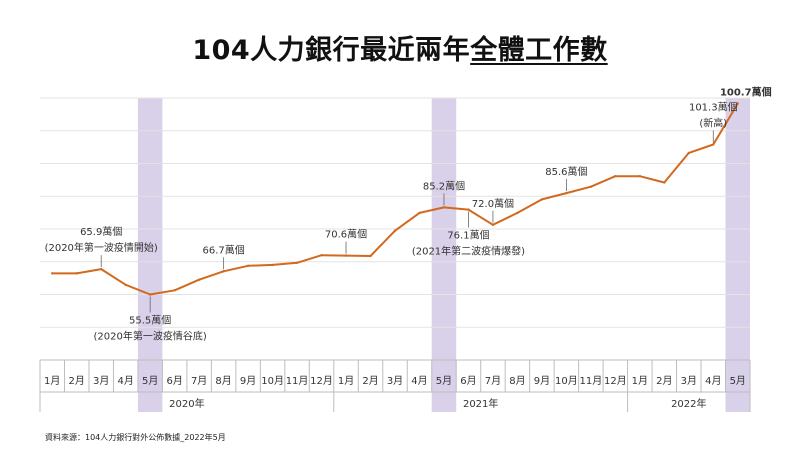  Describe the element at coordinates (468, 251) in the screenshot. I see `annotation-note: (2021年第二波疫情爆發)` at that location.